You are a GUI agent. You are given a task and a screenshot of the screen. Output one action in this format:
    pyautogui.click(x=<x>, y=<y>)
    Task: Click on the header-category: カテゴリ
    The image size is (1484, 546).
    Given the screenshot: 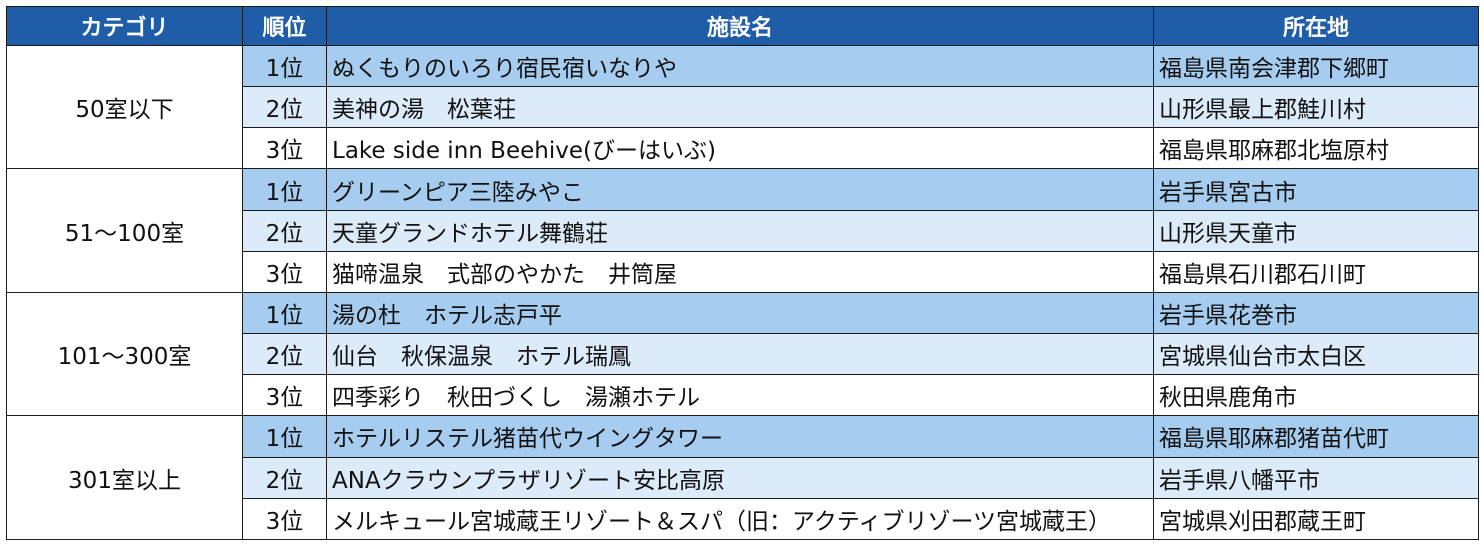 What is the action you would take?
    pyautogui.click(x=124, y=26)
    